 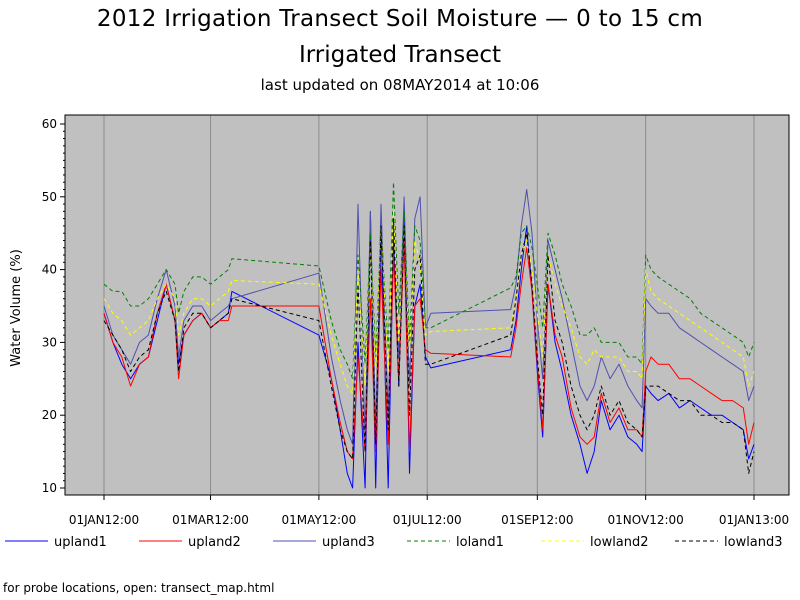 What do you see at coordinates (480, 542) in the screenshot?
I see `legend-label-loland1: loland1` at bounding box center [480, 542].